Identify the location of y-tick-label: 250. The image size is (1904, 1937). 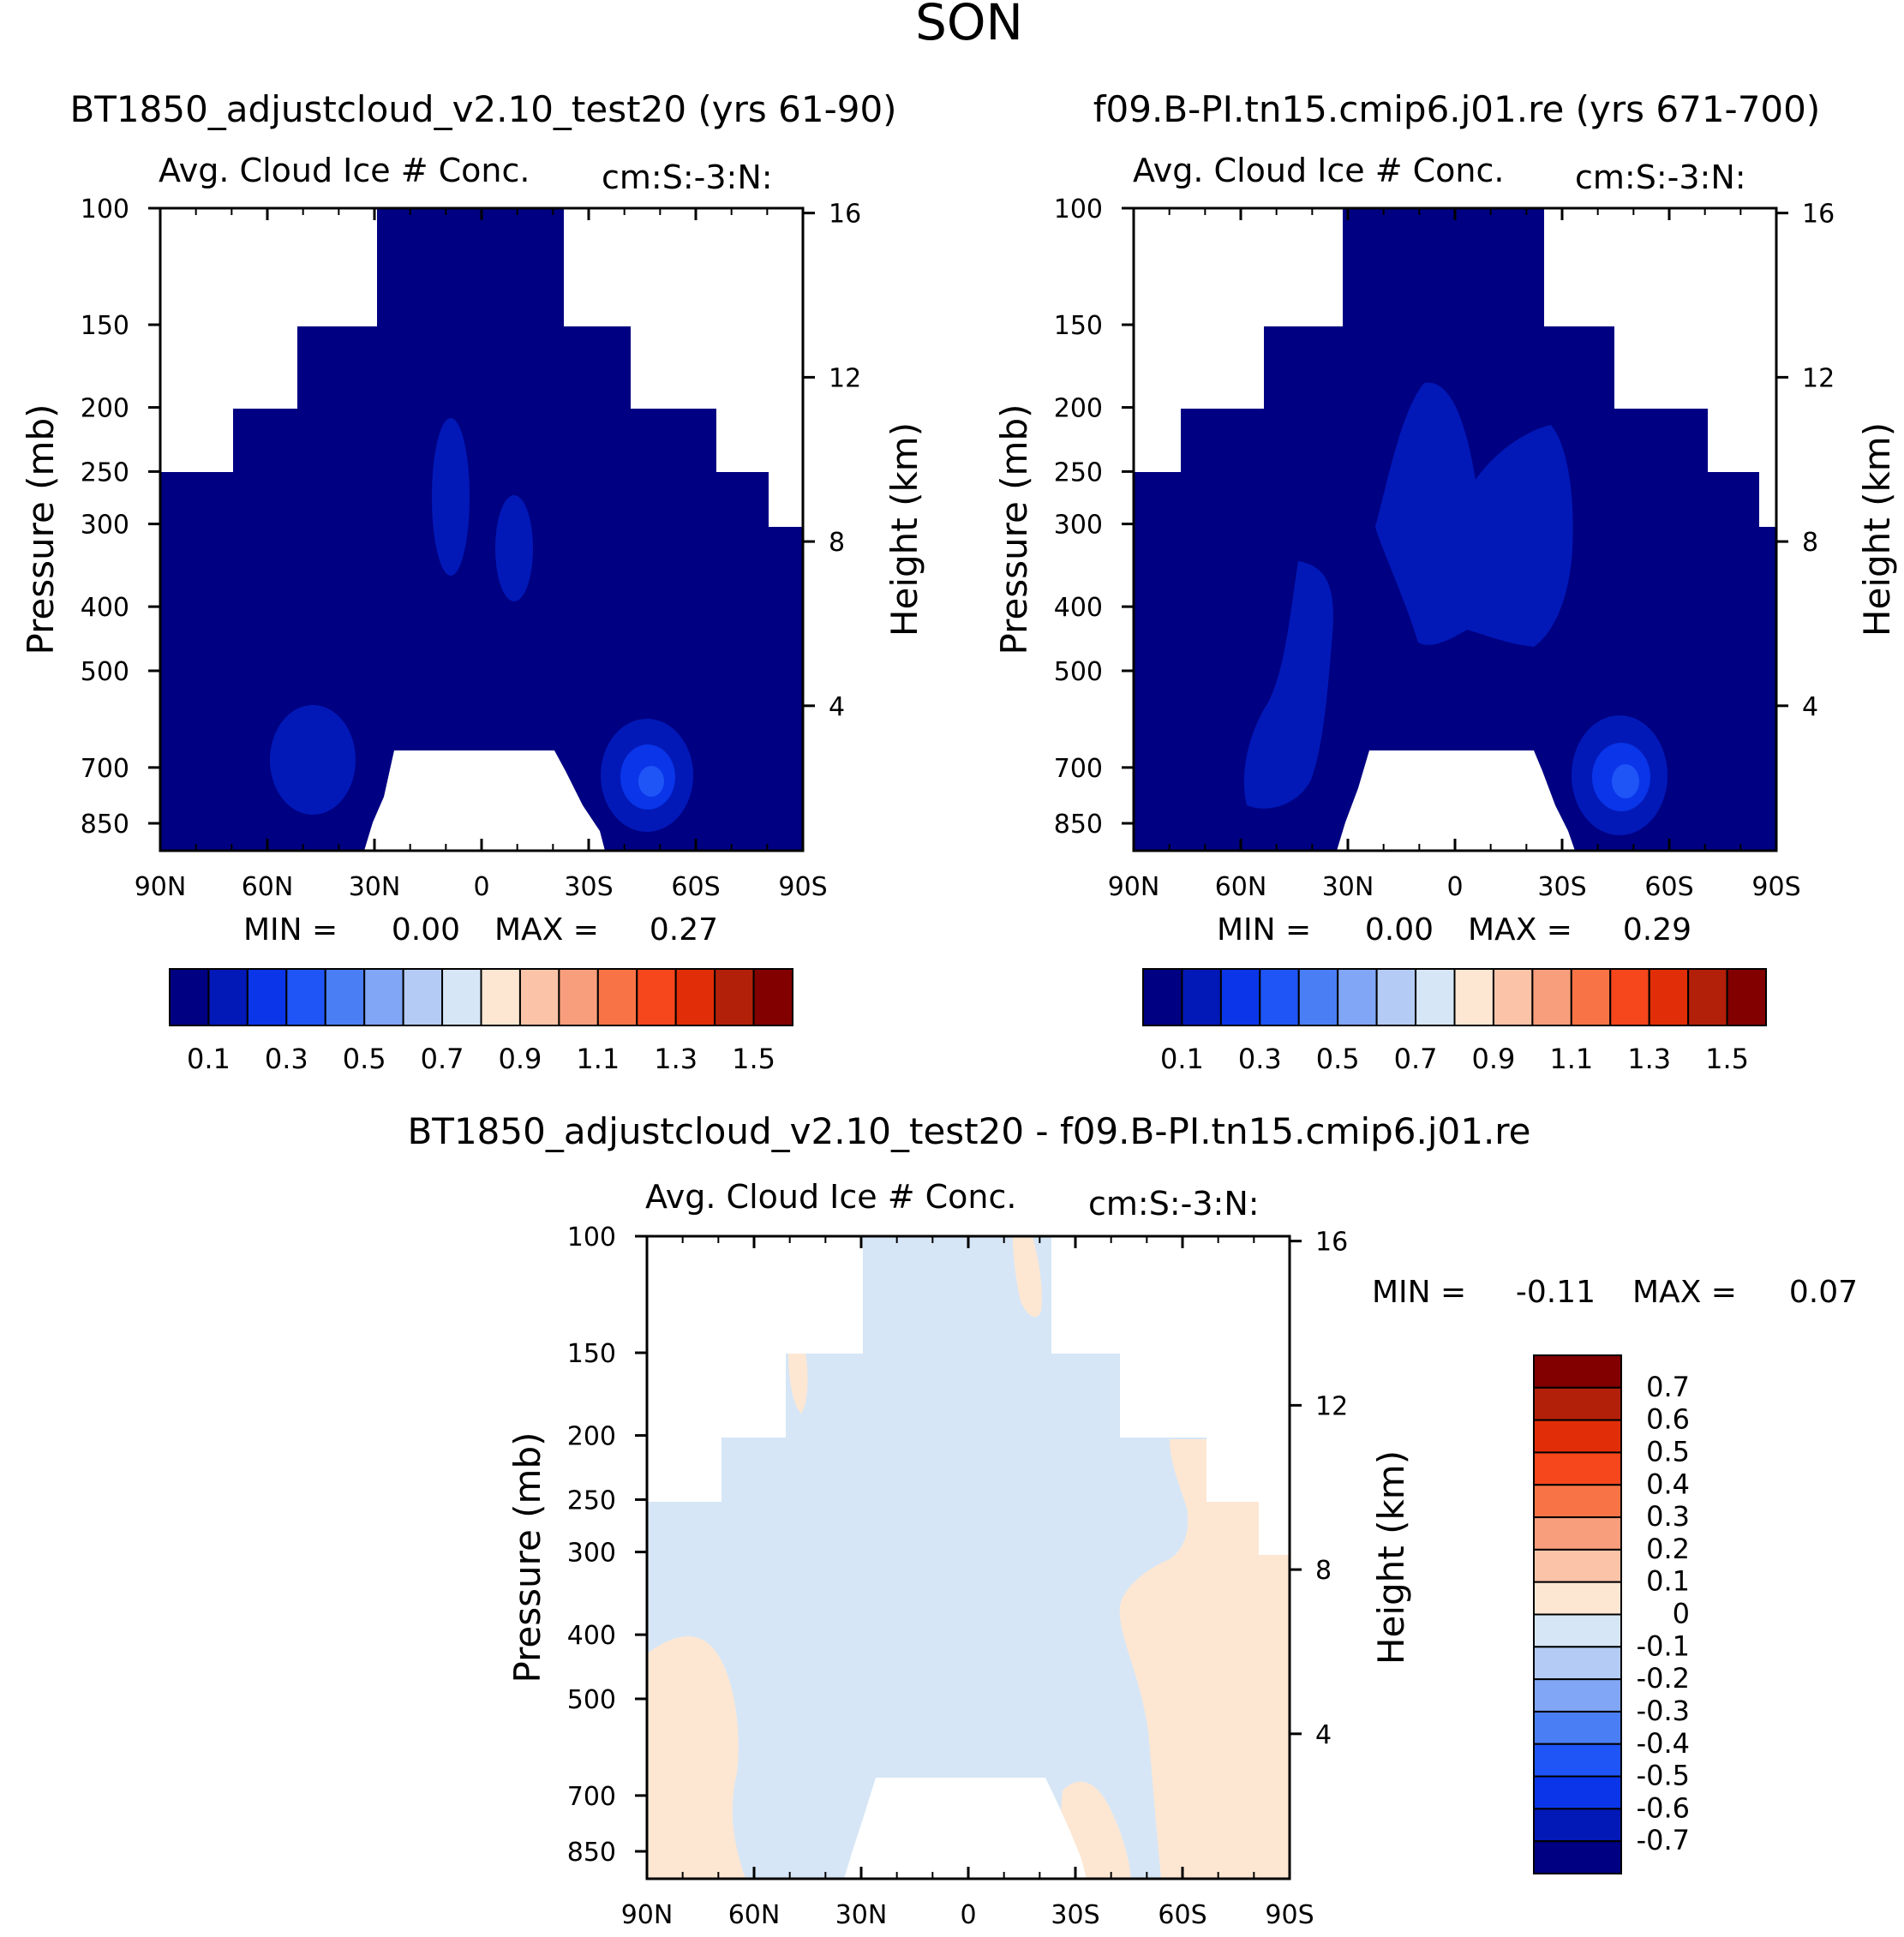
(591, 1501).